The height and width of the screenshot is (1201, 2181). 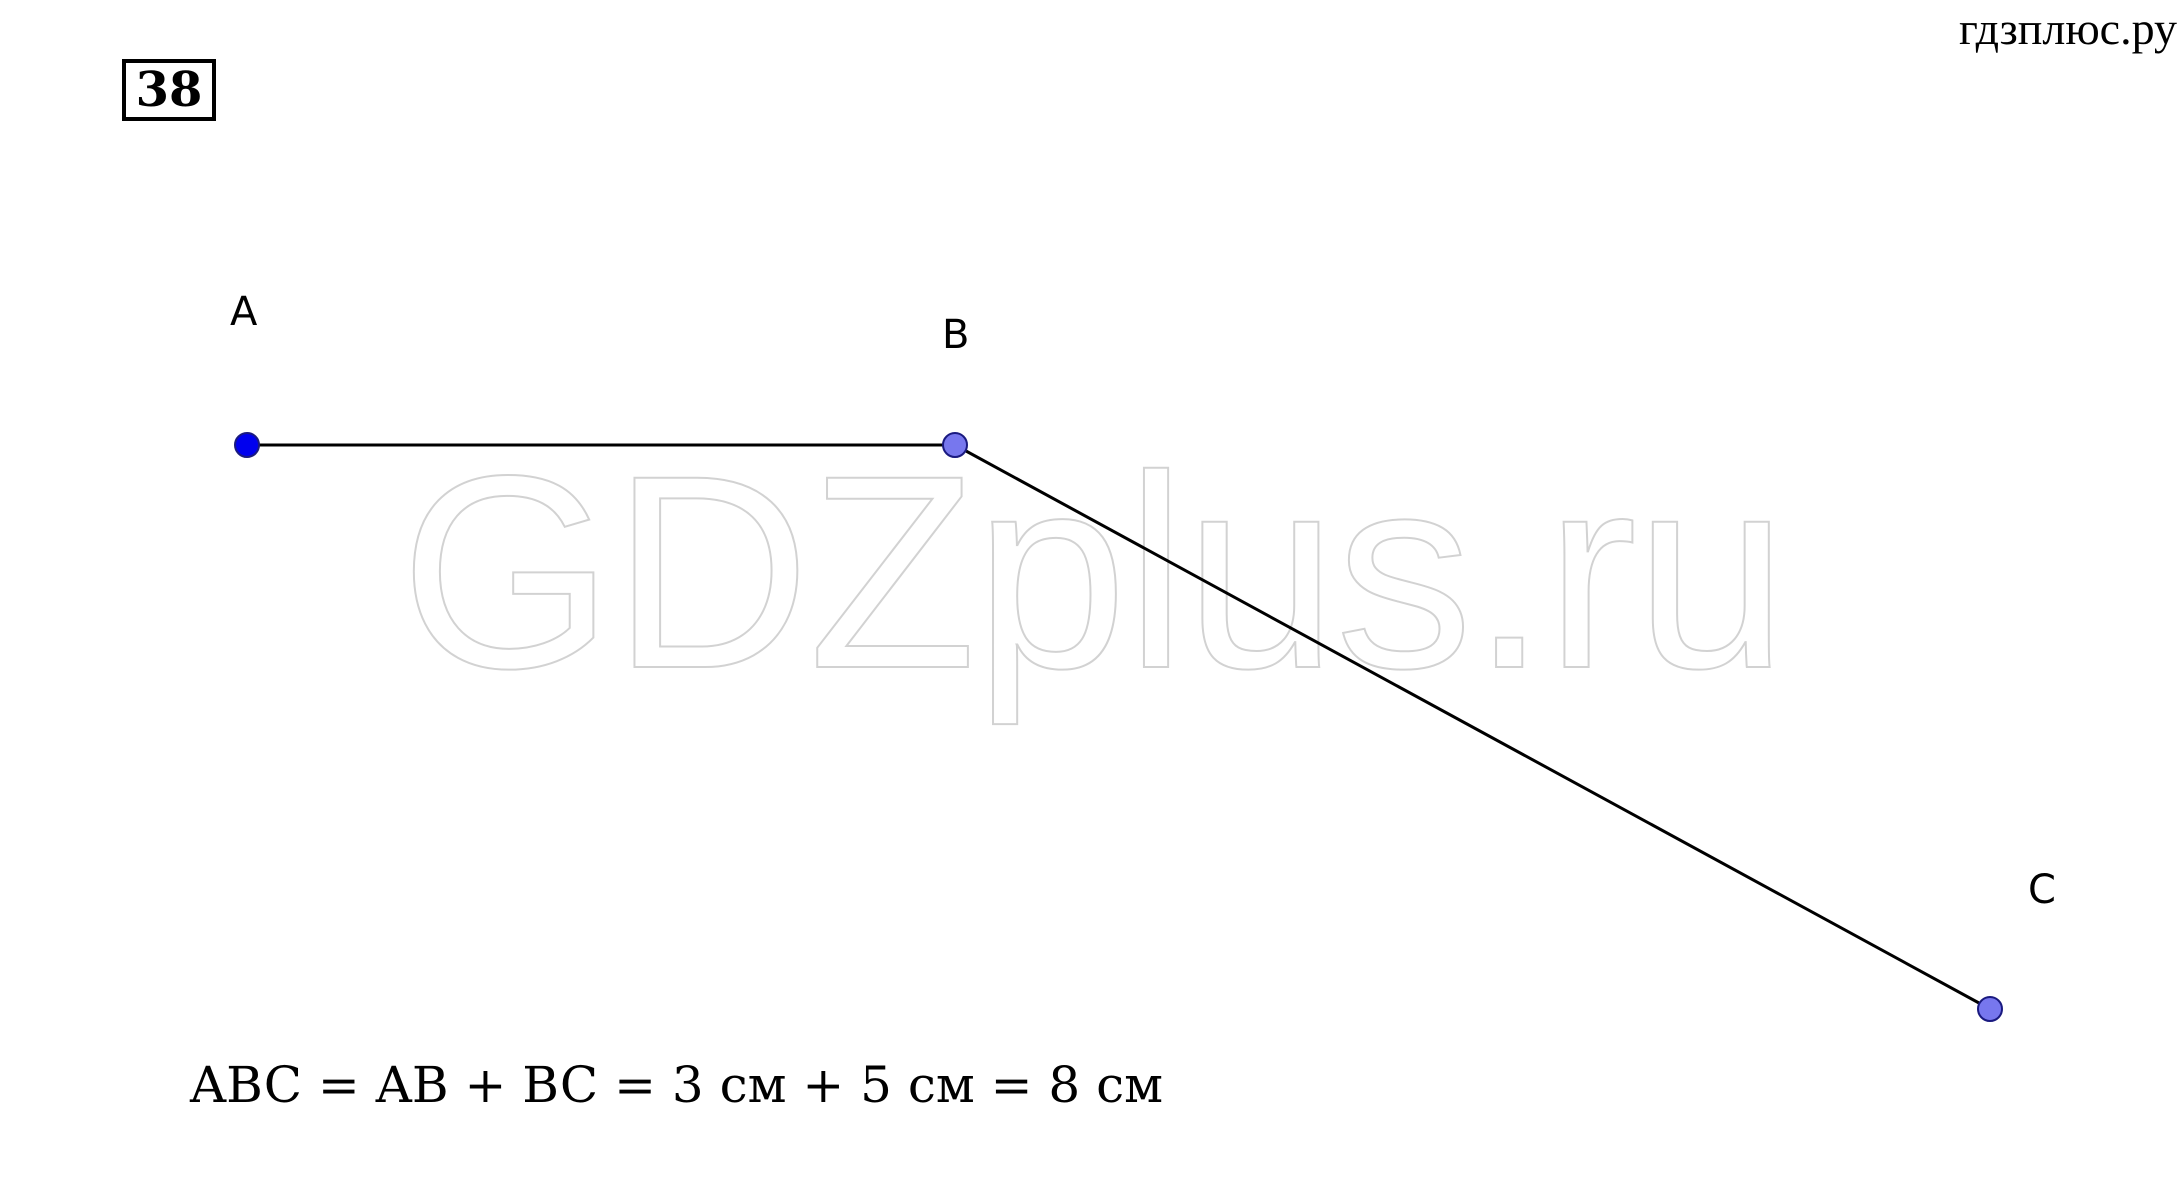 I want to click on label-a: A, so click(x=244, y=312).